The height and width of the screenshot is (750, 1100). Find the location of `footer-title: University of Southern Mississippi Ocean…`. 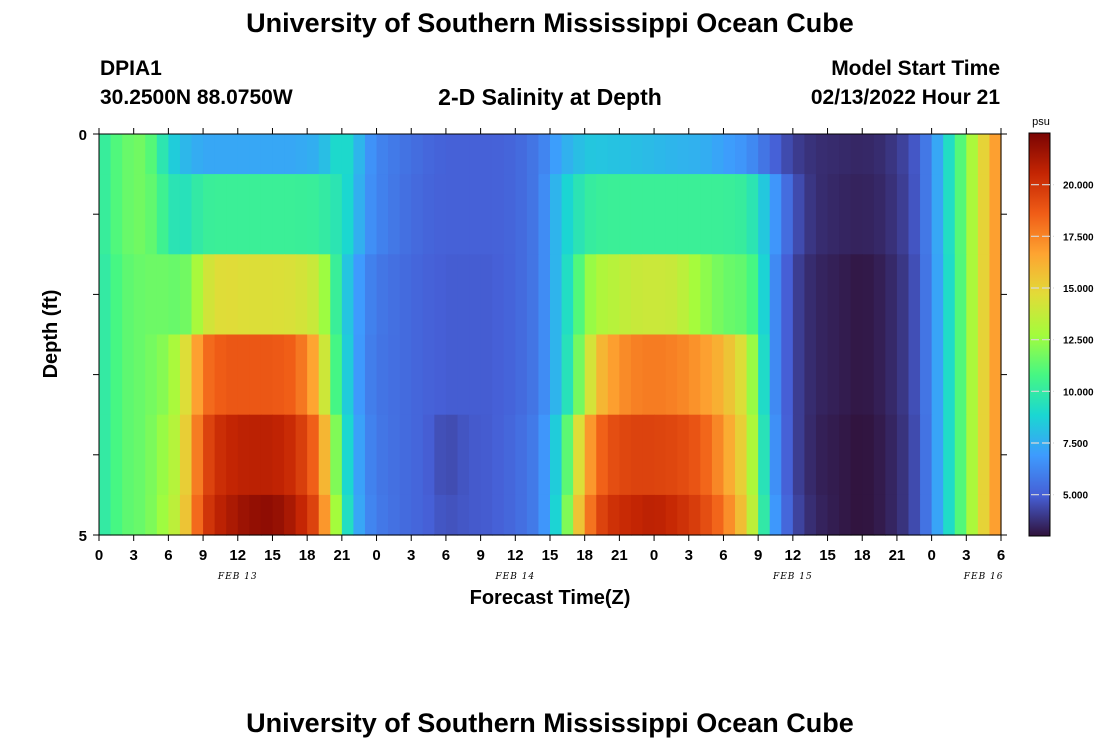

footer-title: University of Southern Mississippi Ocean… is located at coordinates (550, 723).